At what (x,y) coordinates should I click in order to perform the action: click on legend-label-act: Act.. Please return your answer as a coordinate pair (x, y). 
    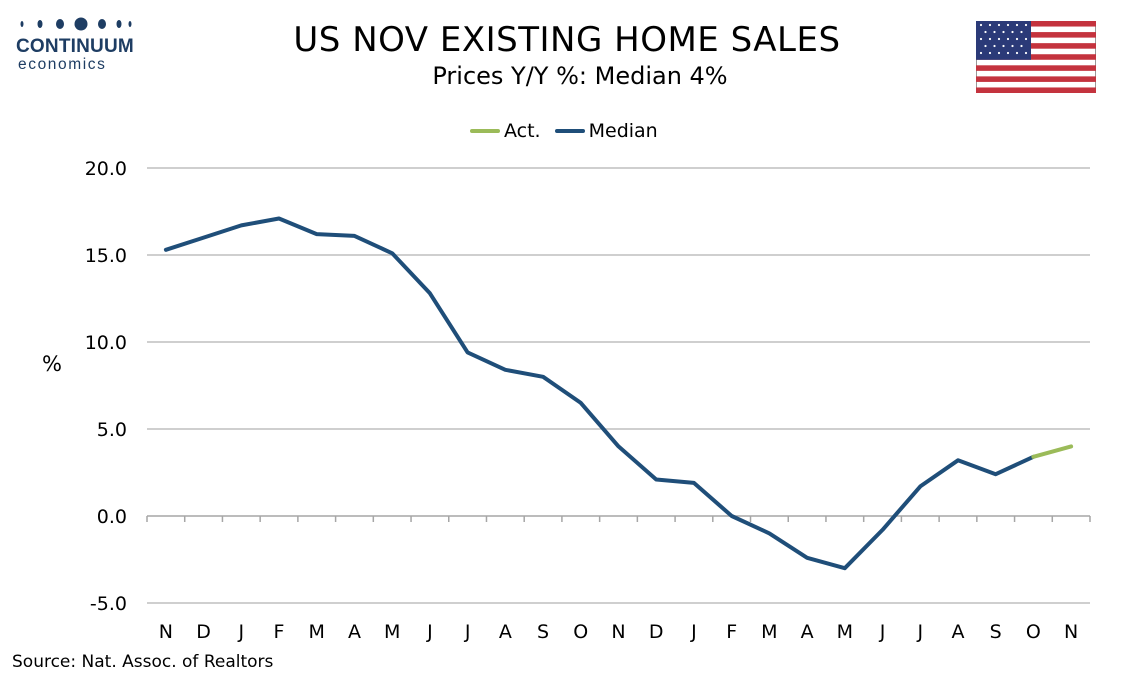
    Looking at the image, I should click on (522, 131).